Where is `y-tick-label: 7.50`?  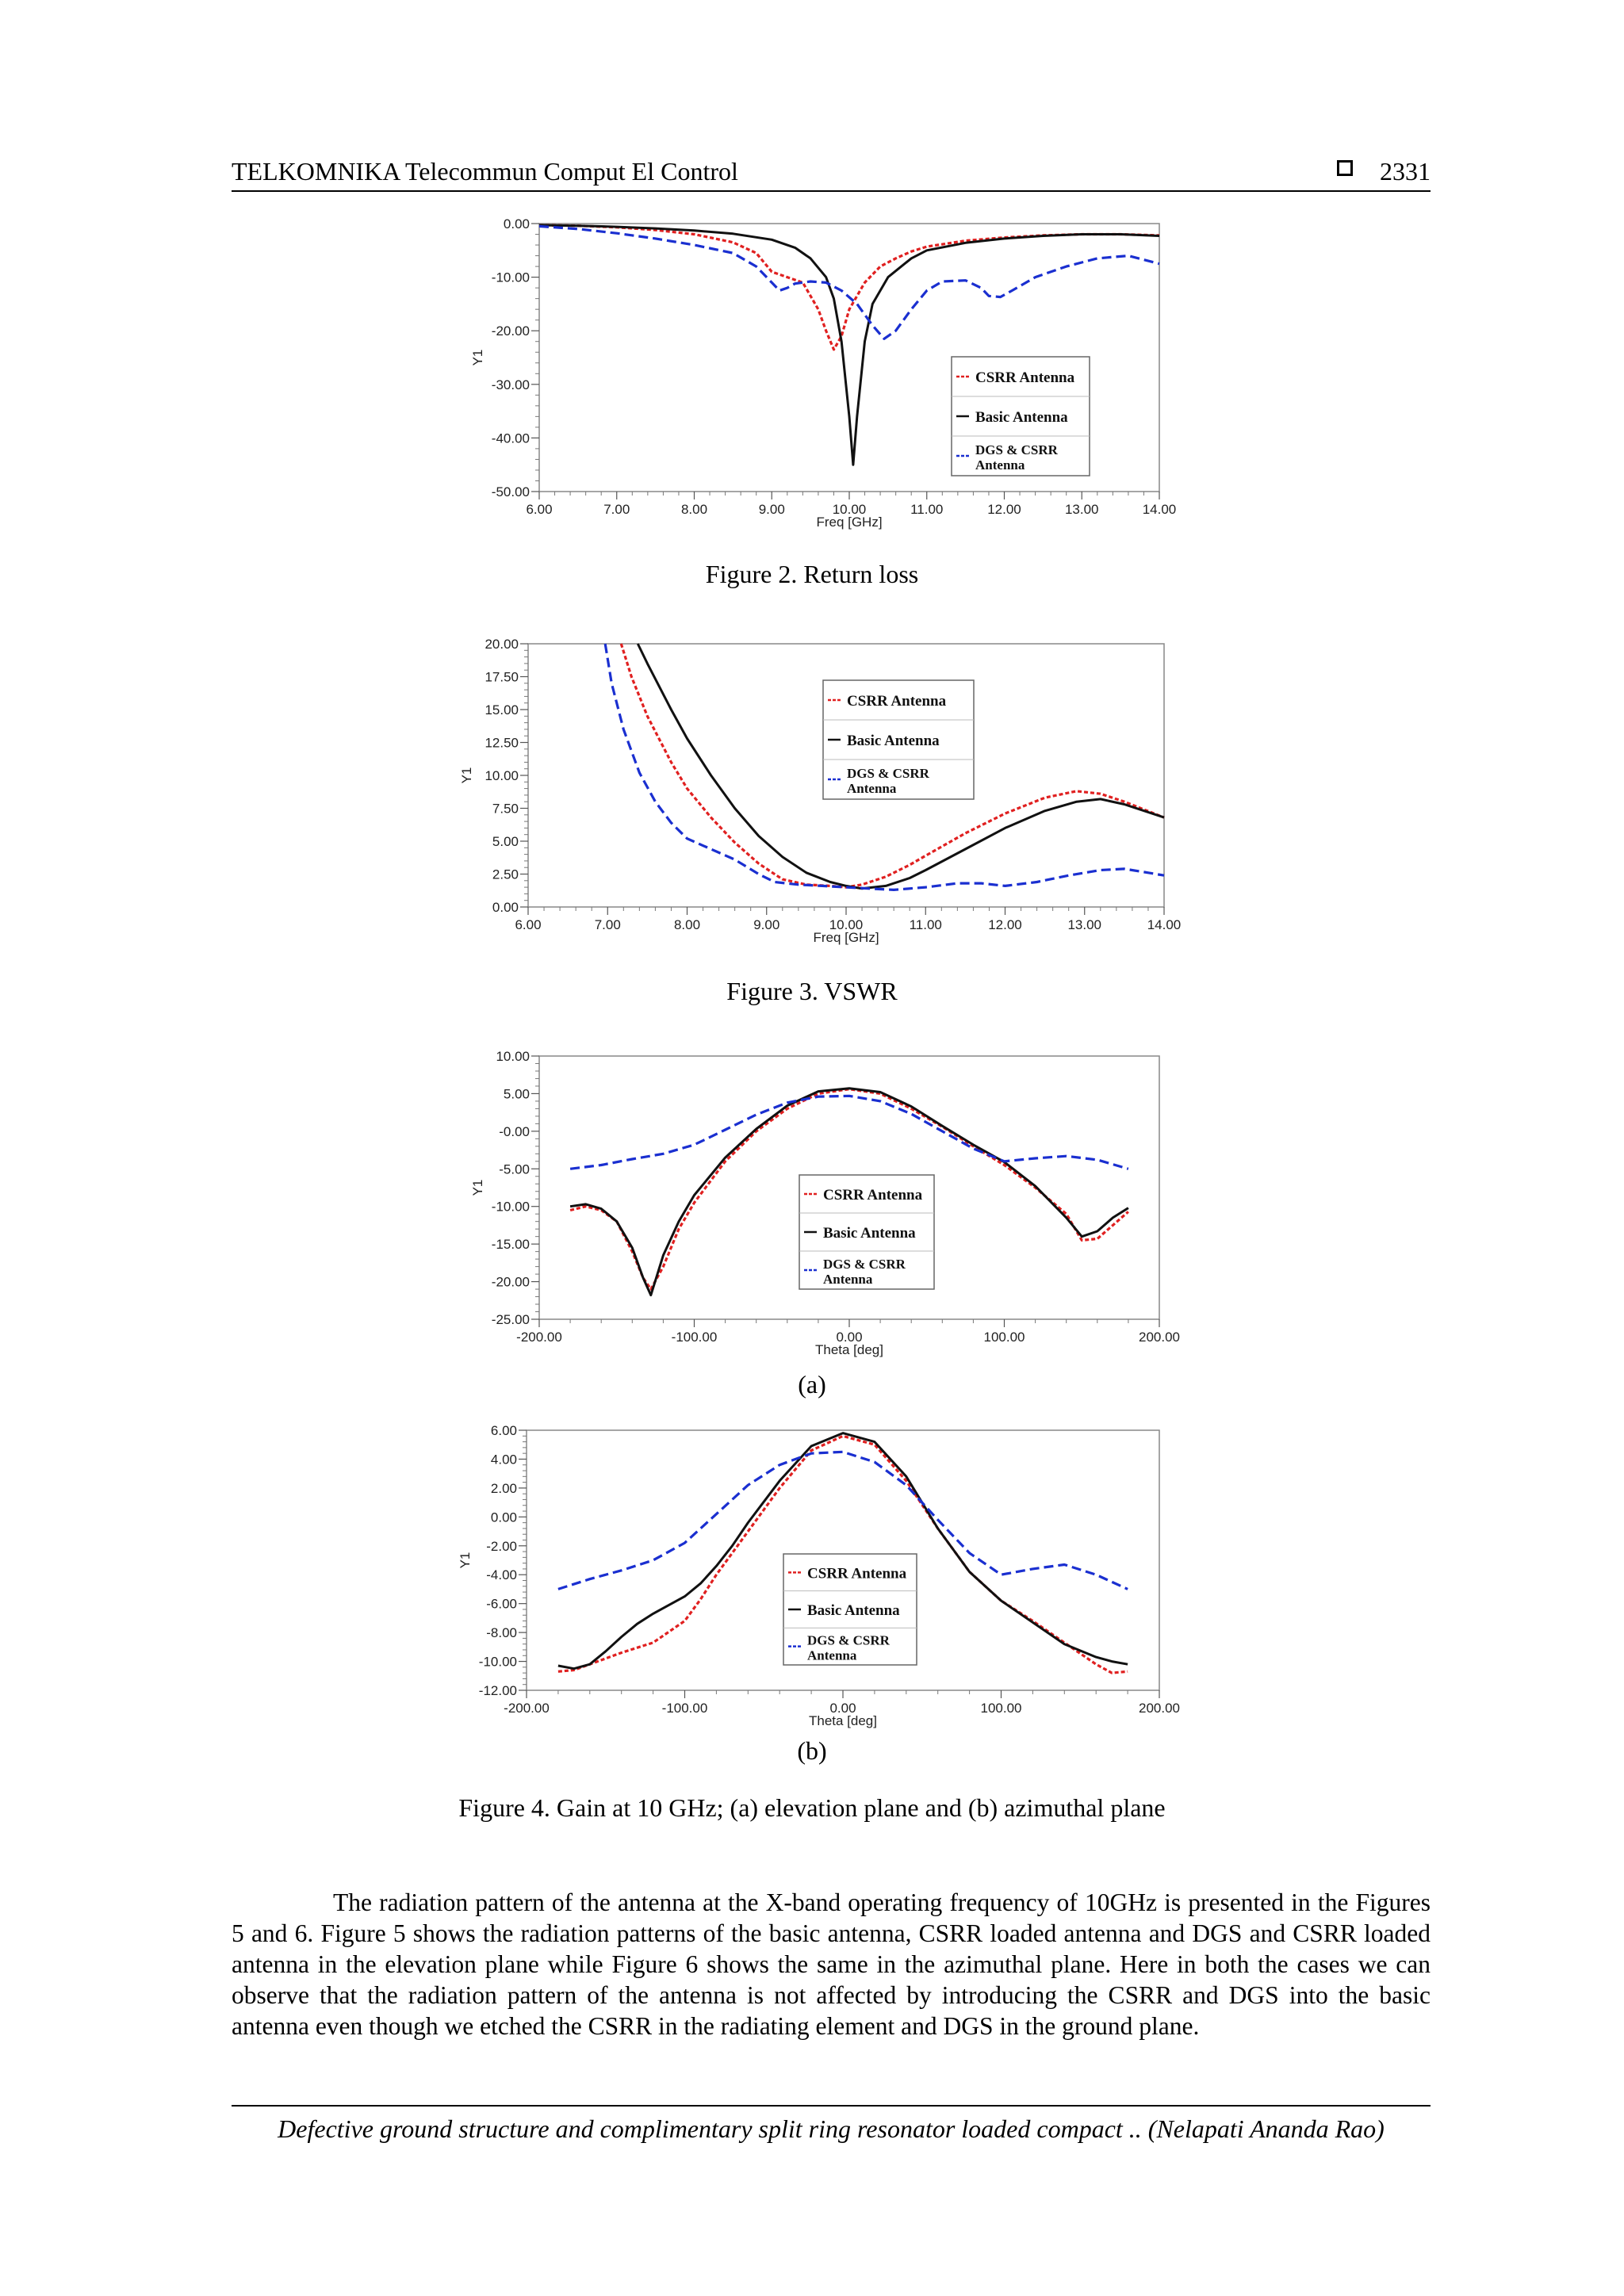 y-tick-label: 7.50 is located at coordinates (506, 810).